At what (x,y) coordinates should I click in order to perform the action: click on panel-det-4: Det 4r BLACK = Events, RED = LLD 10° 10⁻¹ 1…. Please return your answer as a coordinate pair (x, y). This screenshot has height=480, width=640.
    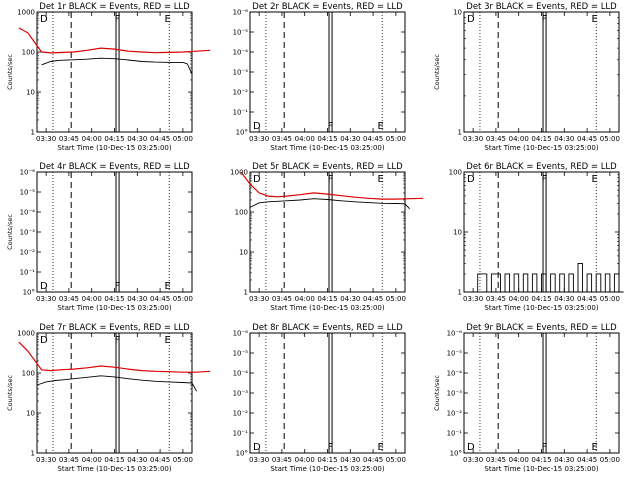
    Looking at the image, I should click on (99, 237).